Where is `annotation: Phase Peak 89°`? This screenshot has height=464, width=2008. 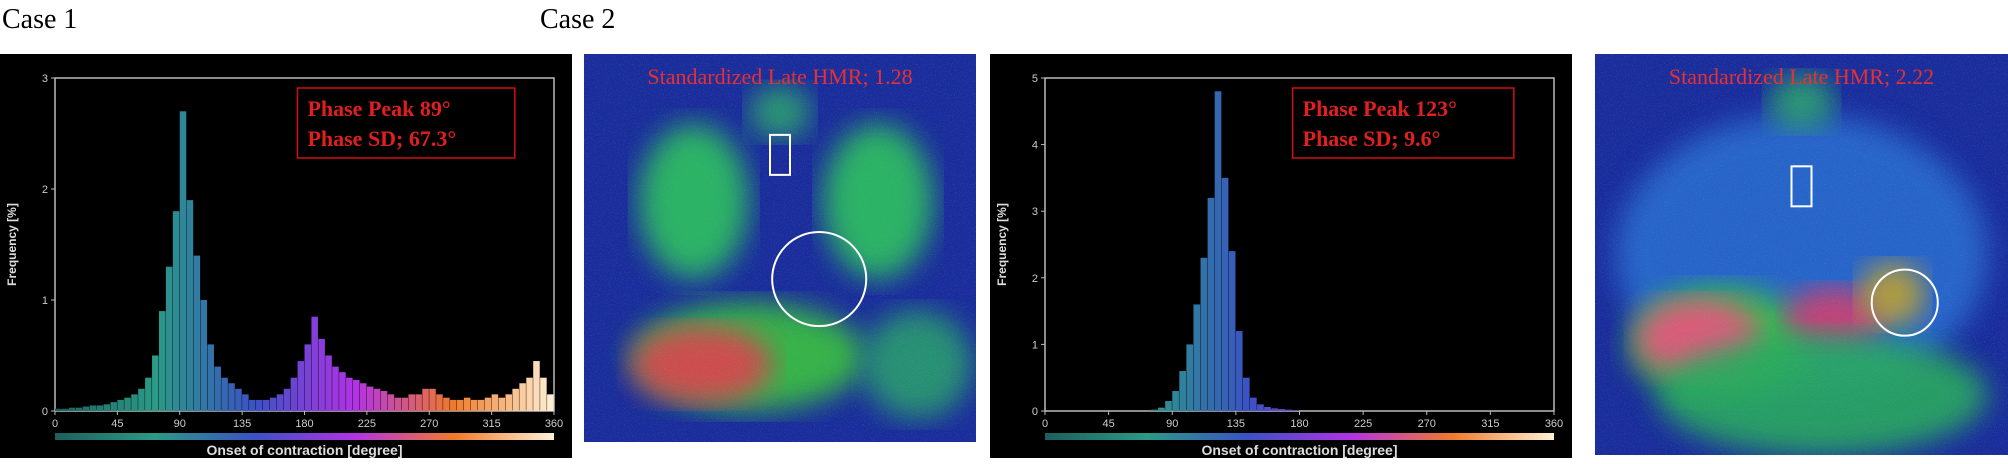 annotation: Phase Peak 89° is located at coordinates (378, 108).